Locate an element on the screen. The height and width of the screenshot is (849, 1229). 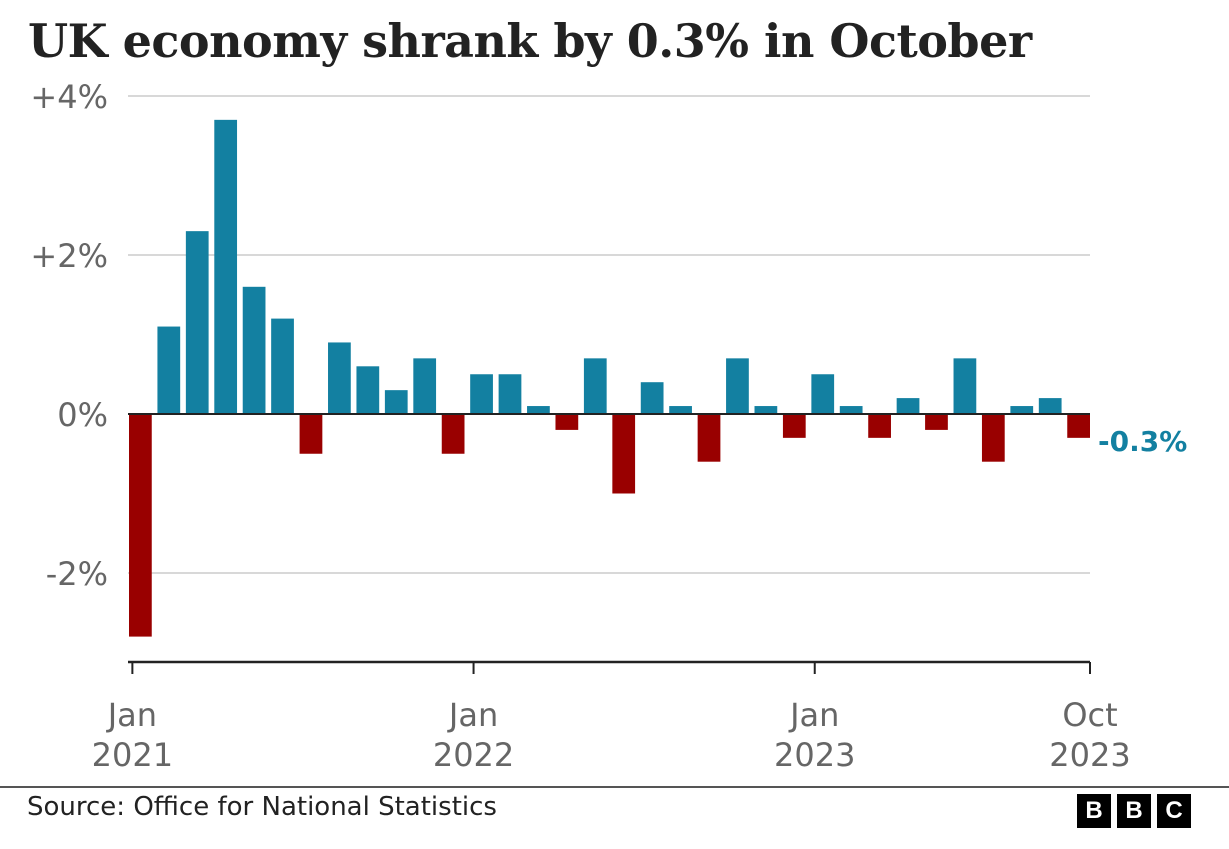
y-axis-labels: +4% +2% 0% -2% is located at coordinates (69, 335).